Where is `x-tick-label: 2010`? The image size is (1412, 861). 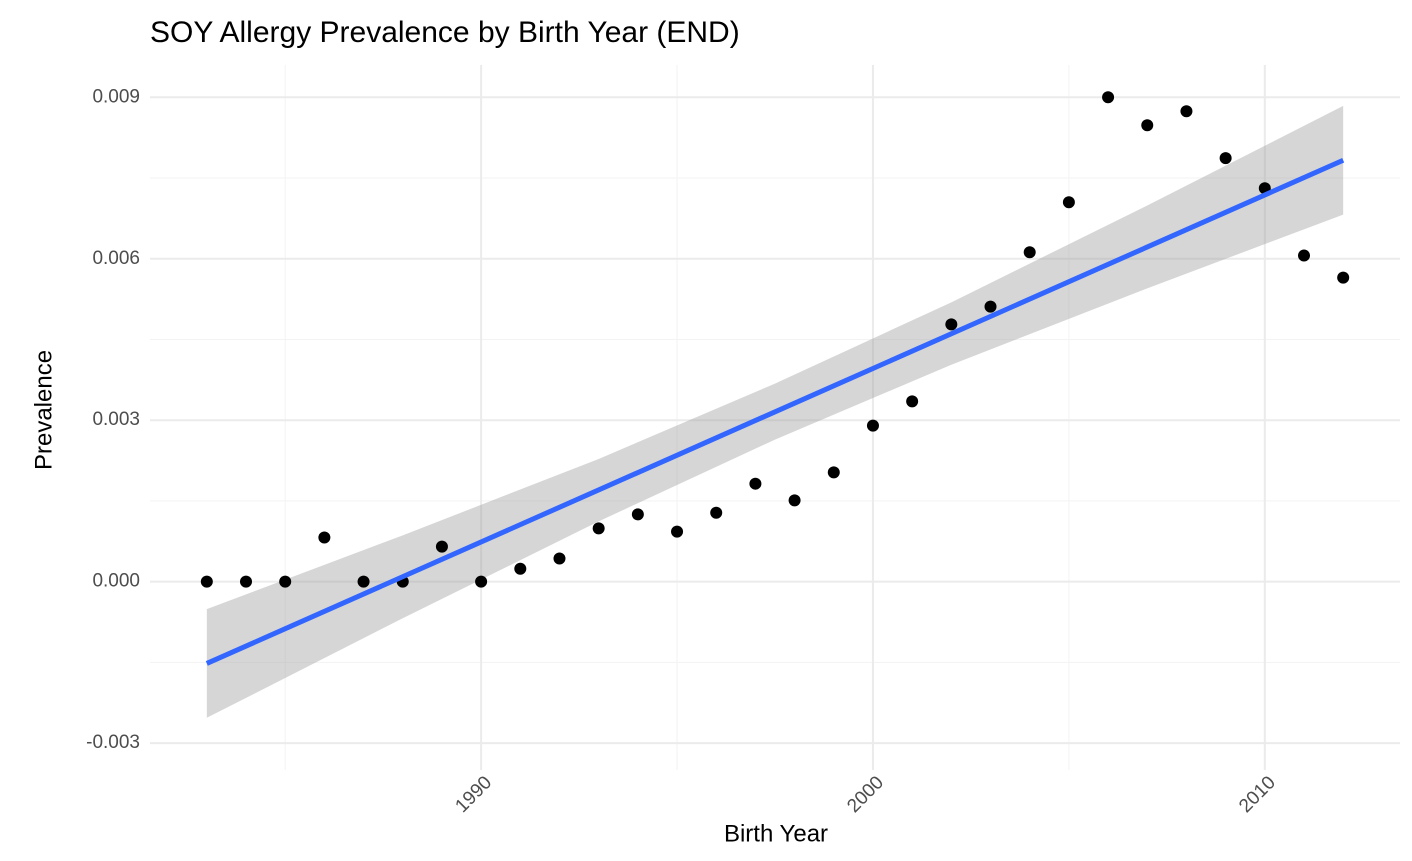
x-tick-label: 2010 is located at coordinates (1257, 794).